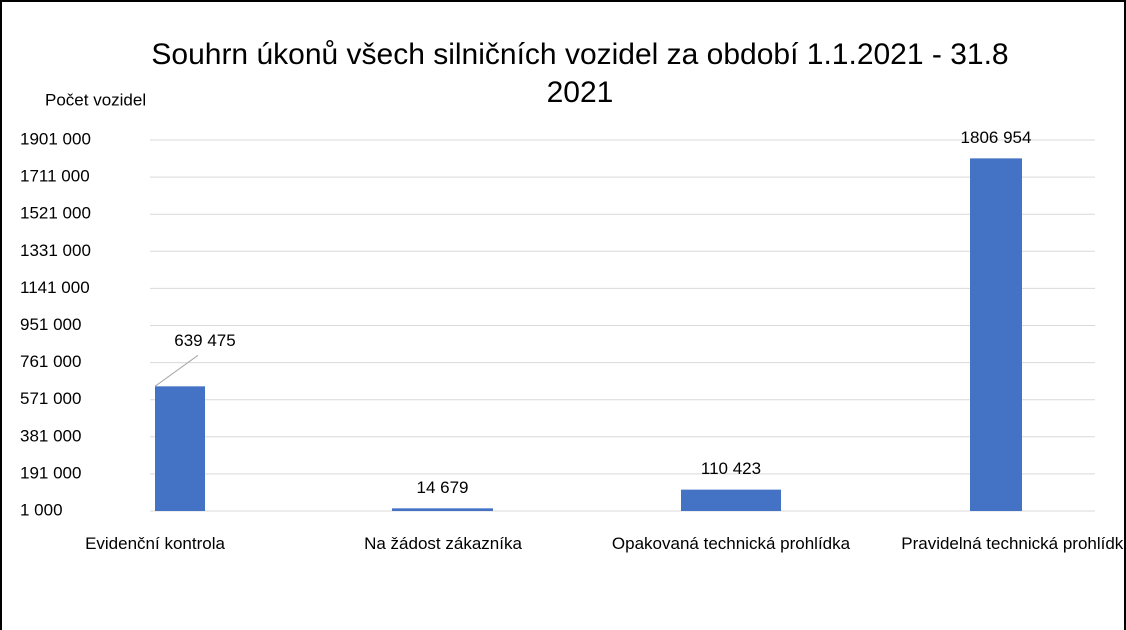 The height and width of the screenshot is (630, 1126). Describe the element at coordinates (443, 543) in the screenshot. I see `x-tick-label: Na žádost zákazníka` at that location.